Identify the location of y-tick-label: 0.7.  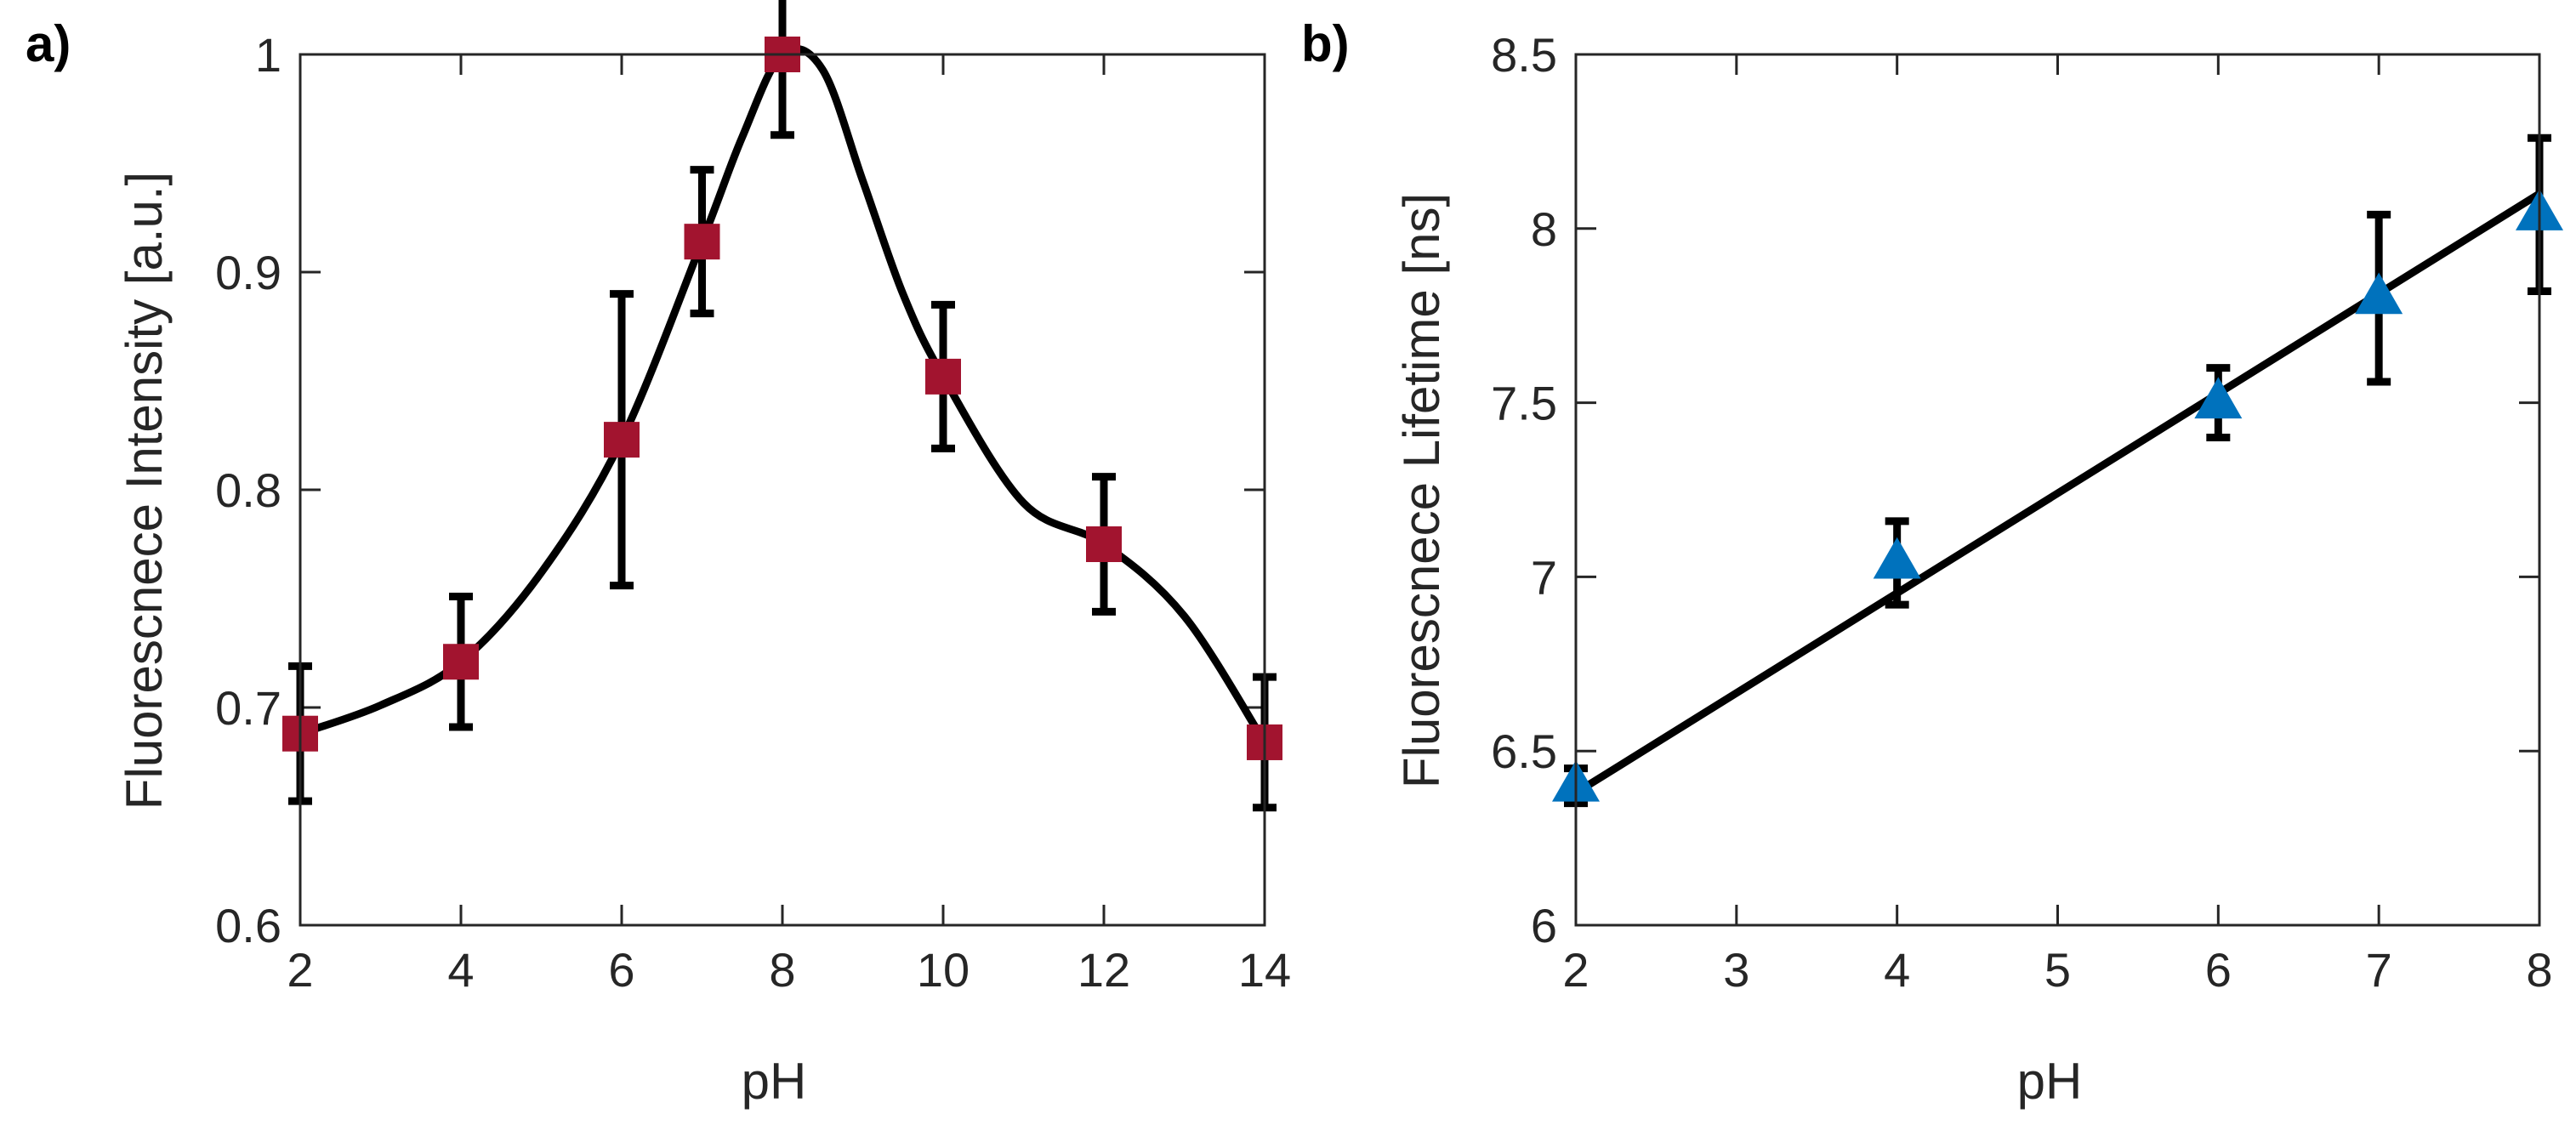
(248, 708).